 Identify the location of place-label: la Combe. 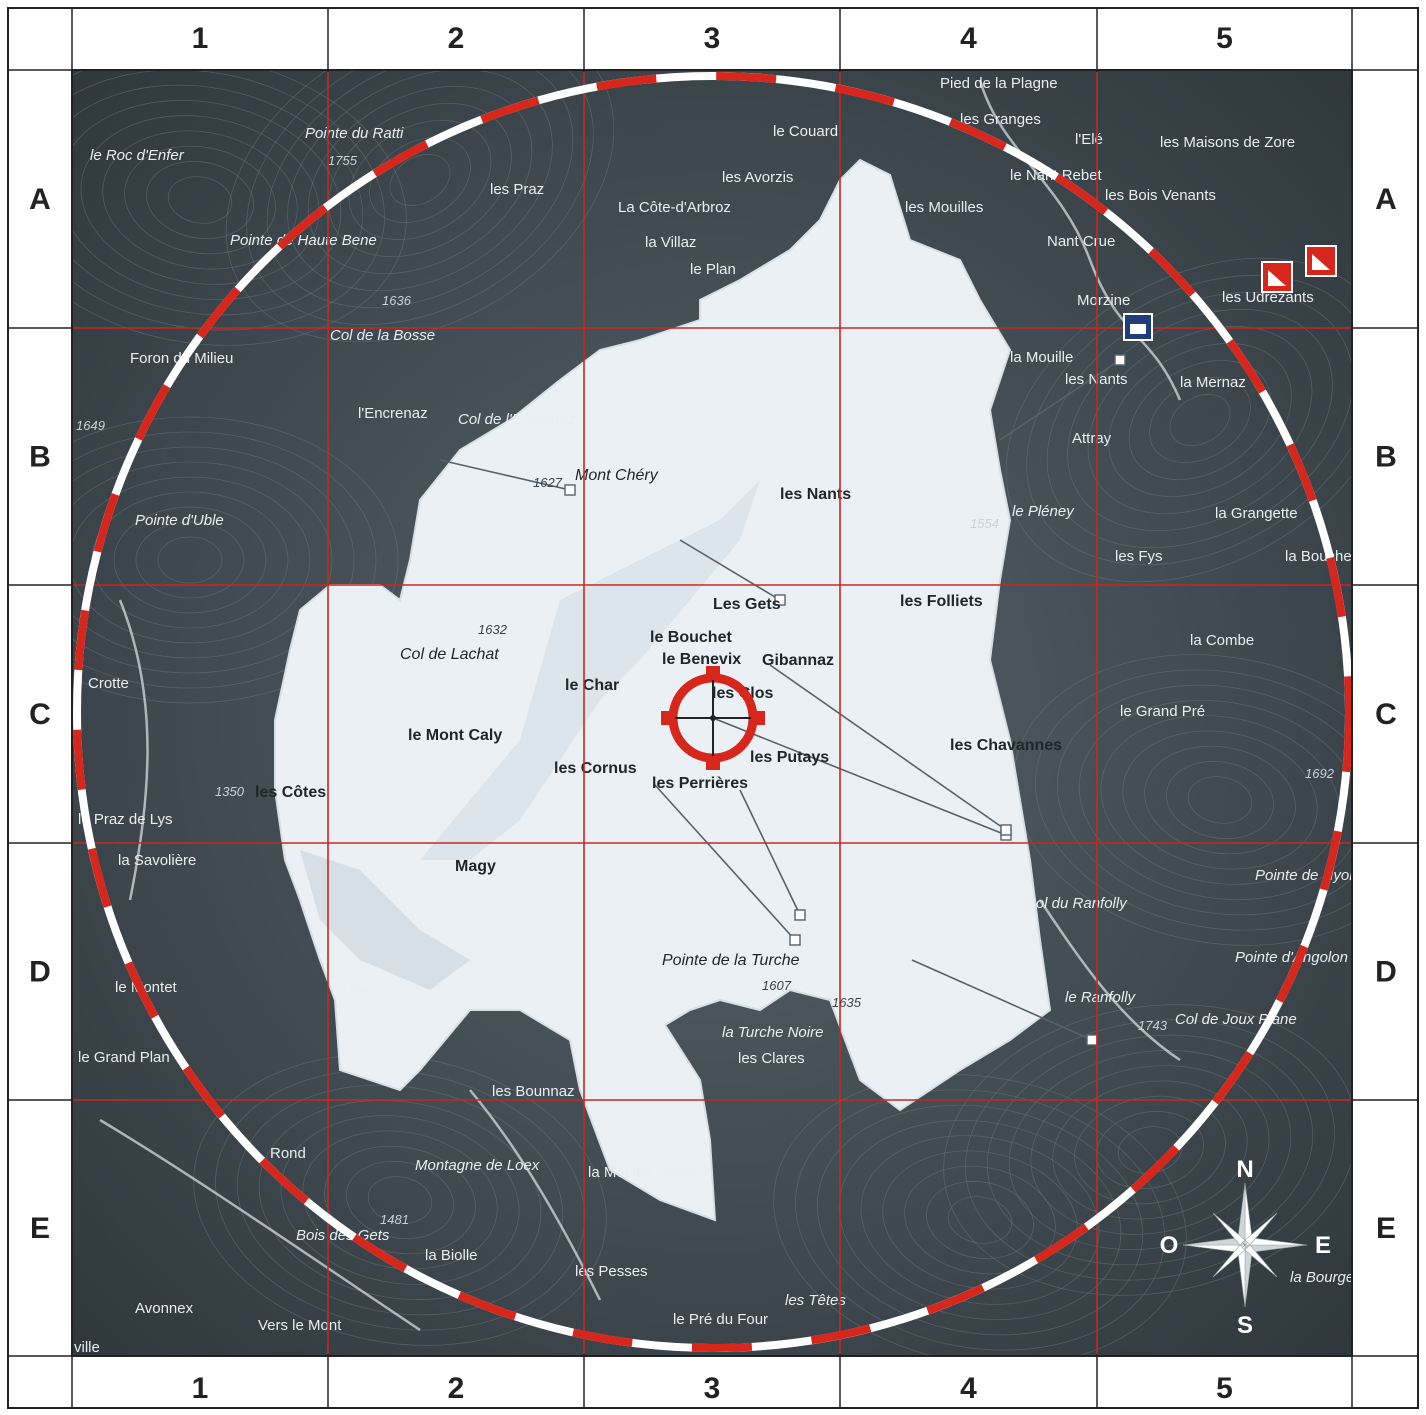
(1222, 640).